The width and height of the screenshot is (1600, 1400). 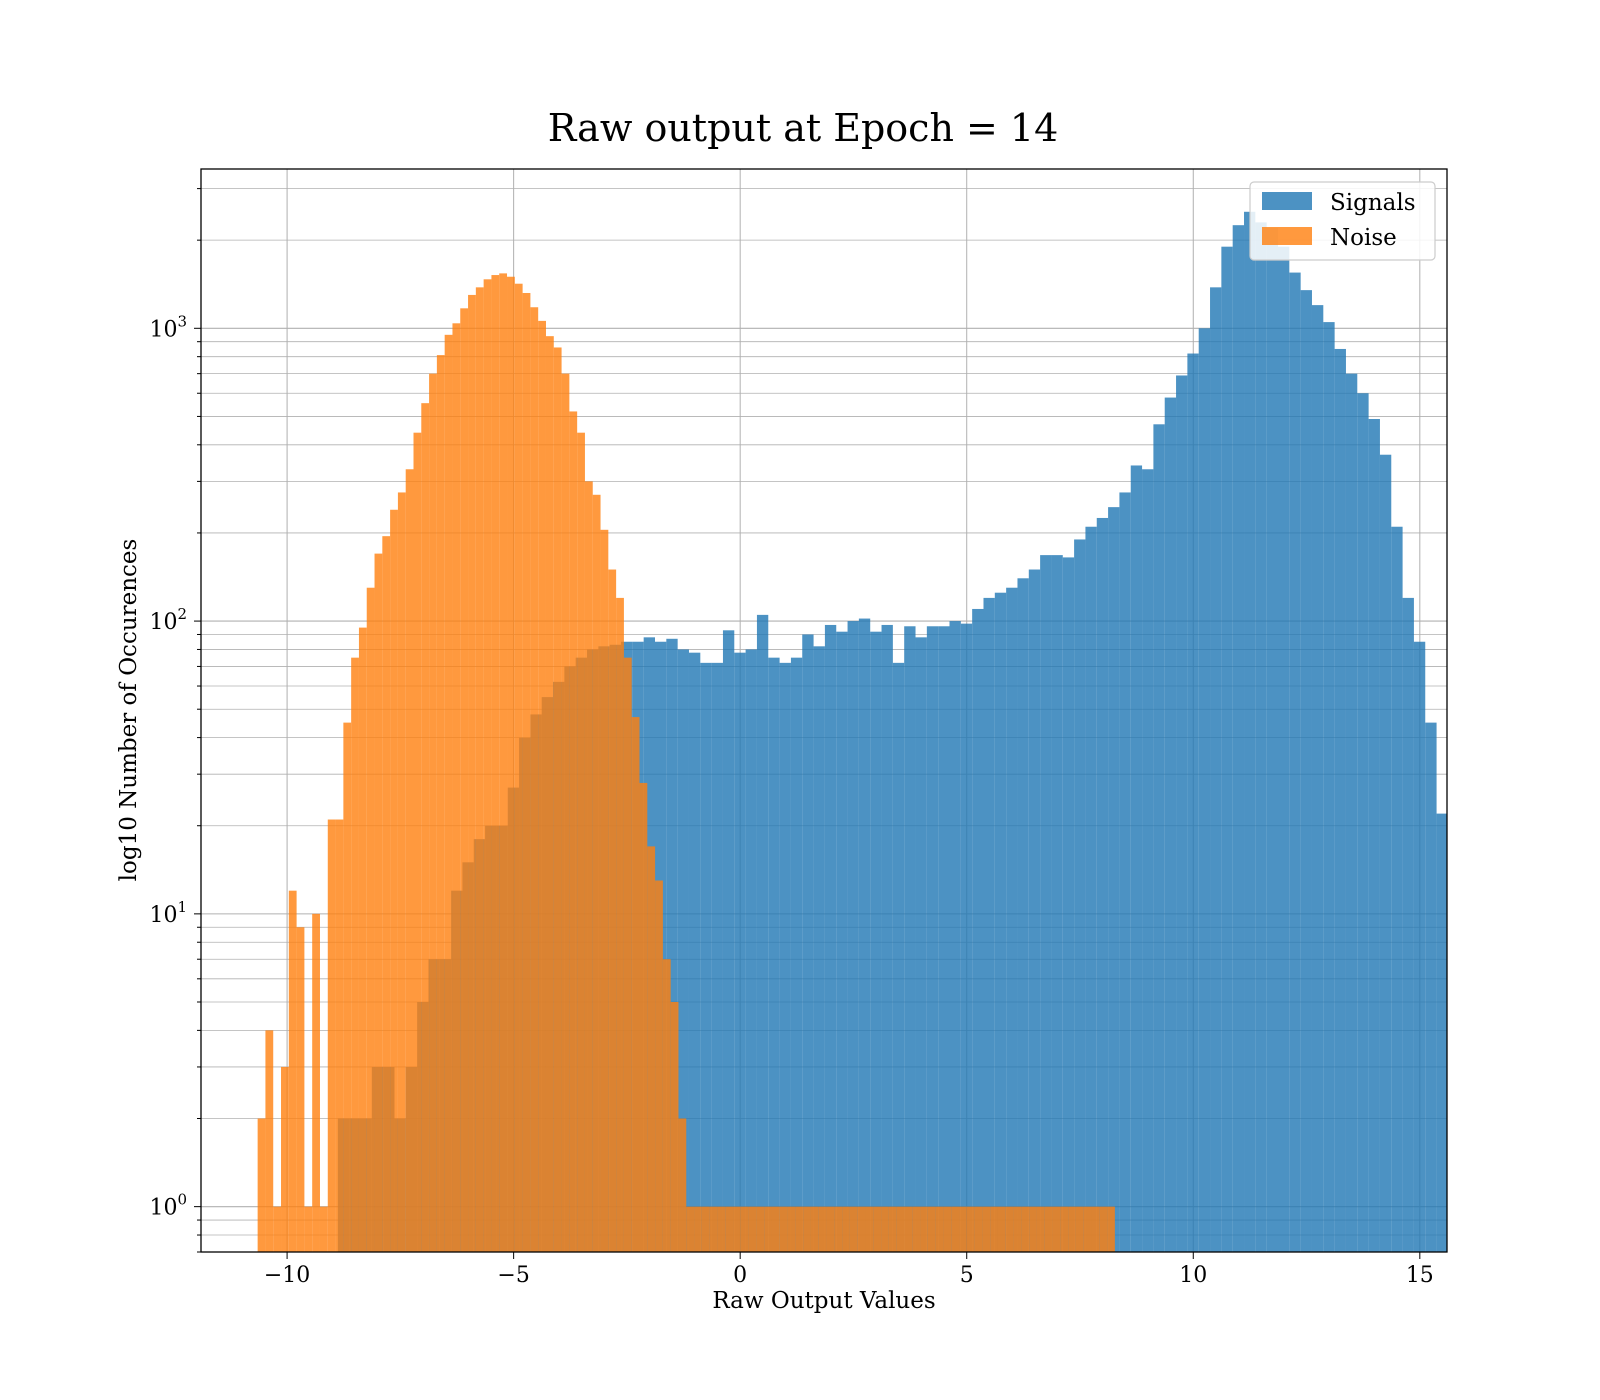 What do you see at coordinates (1342, 221) in the screenshot?
I see `legend: Signals Noise` at bounding box center [1342, 221].